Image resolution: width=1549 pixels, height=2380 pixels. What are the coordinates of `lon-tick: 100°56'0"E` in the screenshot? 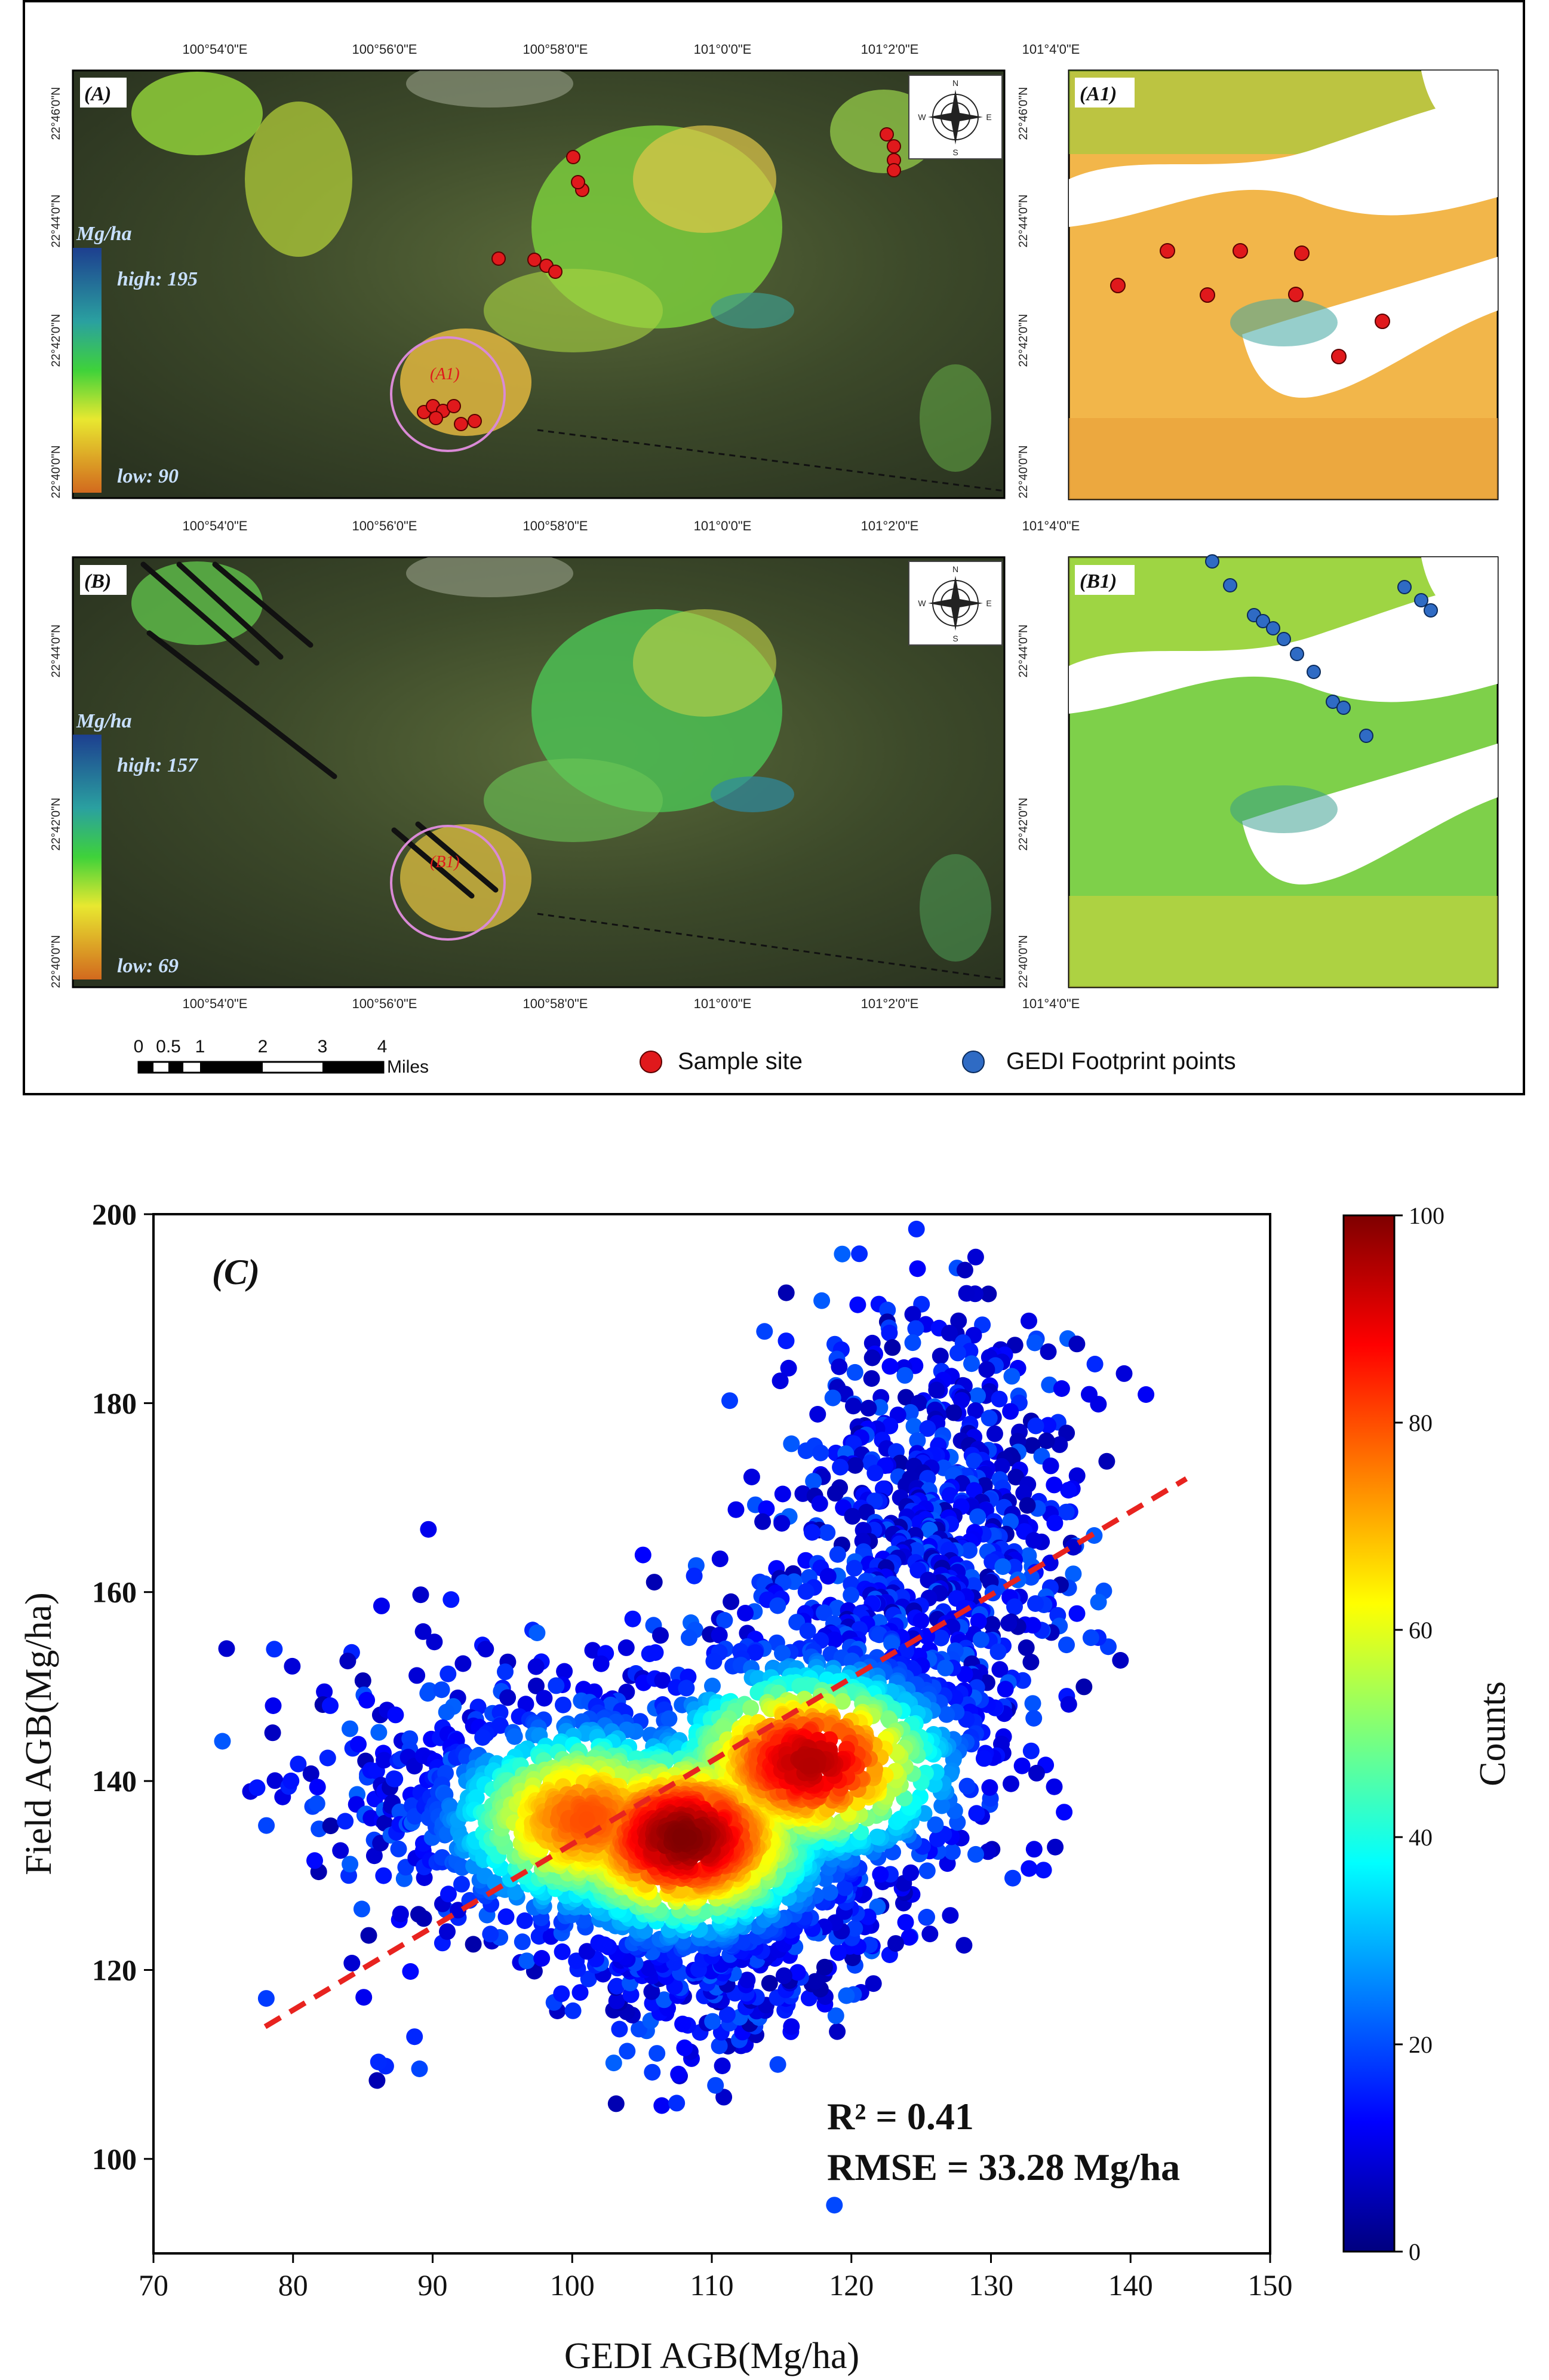 It's located at (384, 50).